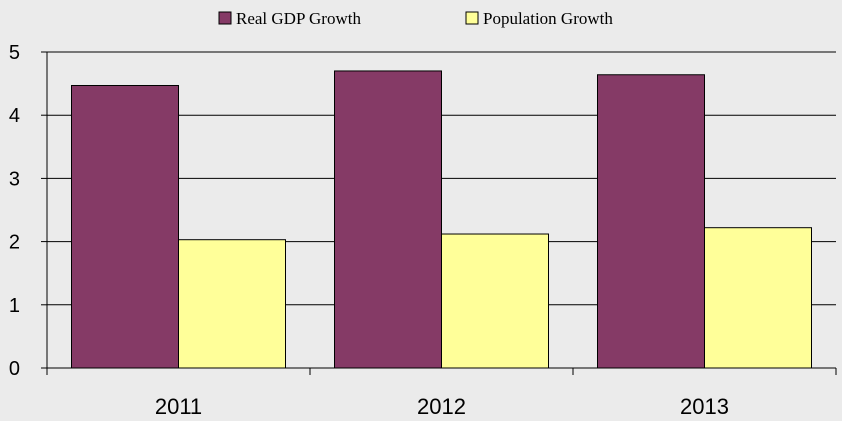  Describe the element at coordinates (28, 211) in the screenshot. I see `y-axis: 0 1 2 3 4 5` at that location.